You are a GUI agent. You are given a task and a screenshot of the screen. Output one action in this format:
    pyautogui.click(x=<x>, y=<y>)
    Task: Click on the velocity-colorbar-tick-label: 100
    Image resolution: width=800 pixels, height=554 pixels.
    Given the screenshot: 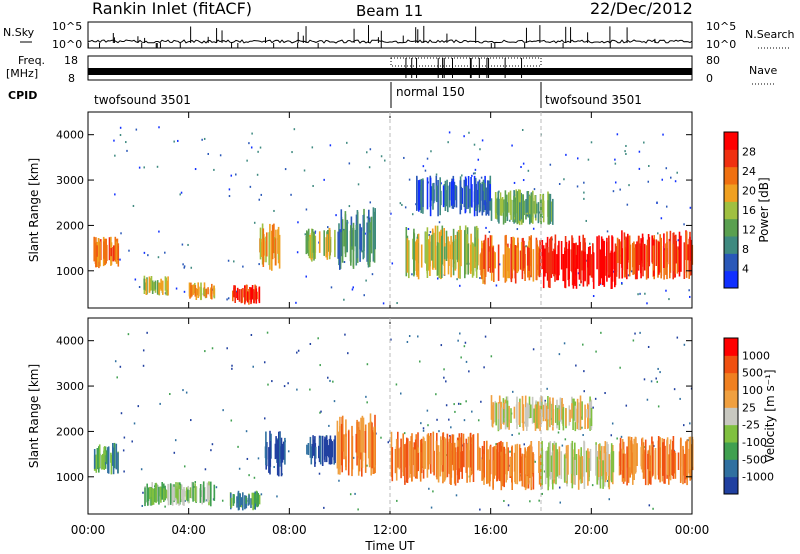 What is the action you would take?
    pyautogui.click(x=752, y=390)
    